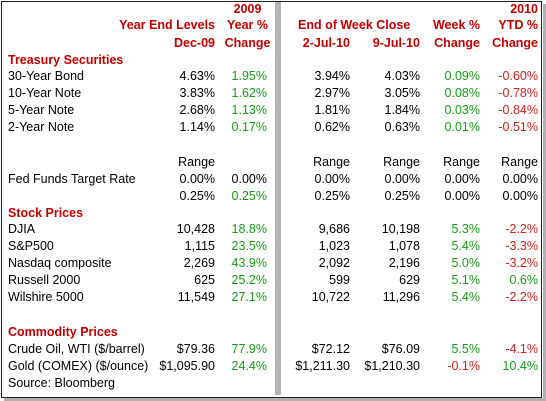  Describe the element at coordinates (524, 280) in the screenshot. I see `ytd-change-value: 0.6%` at that location.